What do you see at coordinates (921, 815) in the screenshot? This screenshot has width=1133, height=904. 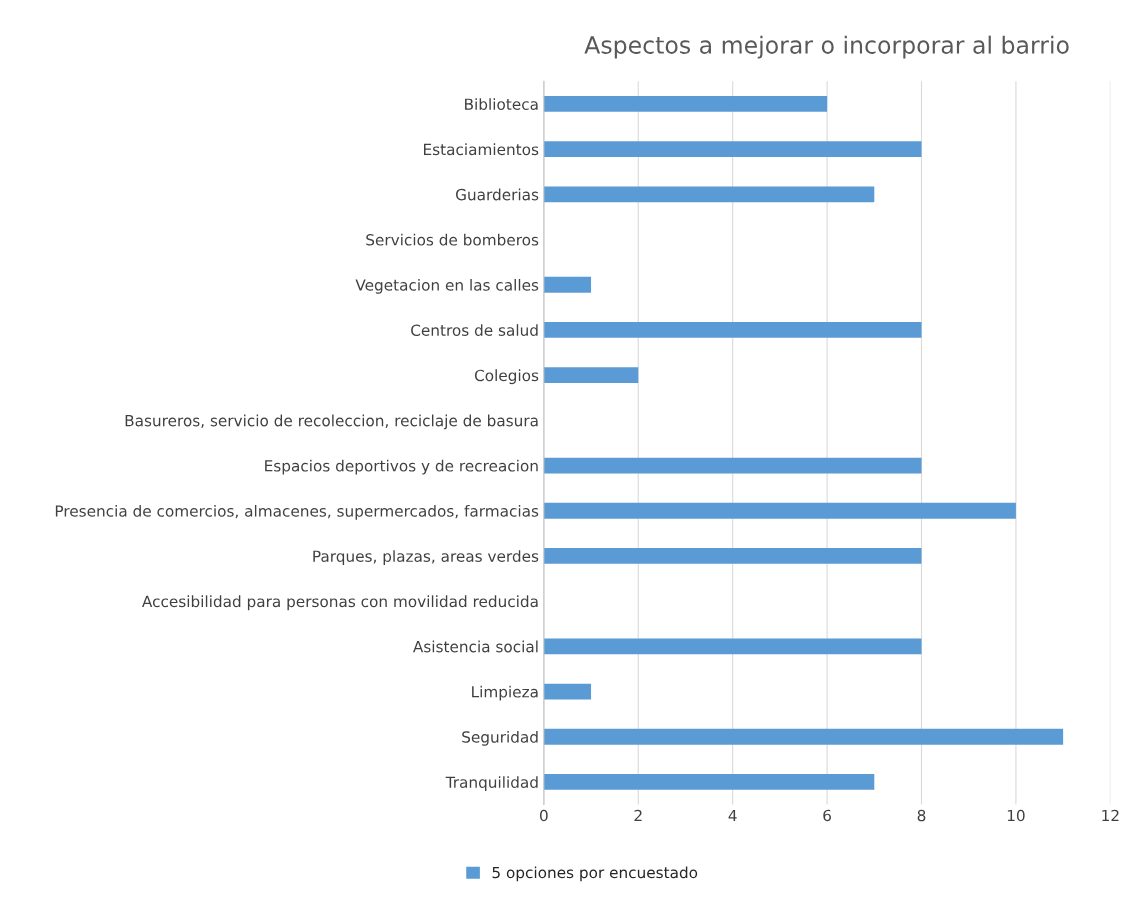 I see `x-tick-label: 8` at bounding box center [921, 815].